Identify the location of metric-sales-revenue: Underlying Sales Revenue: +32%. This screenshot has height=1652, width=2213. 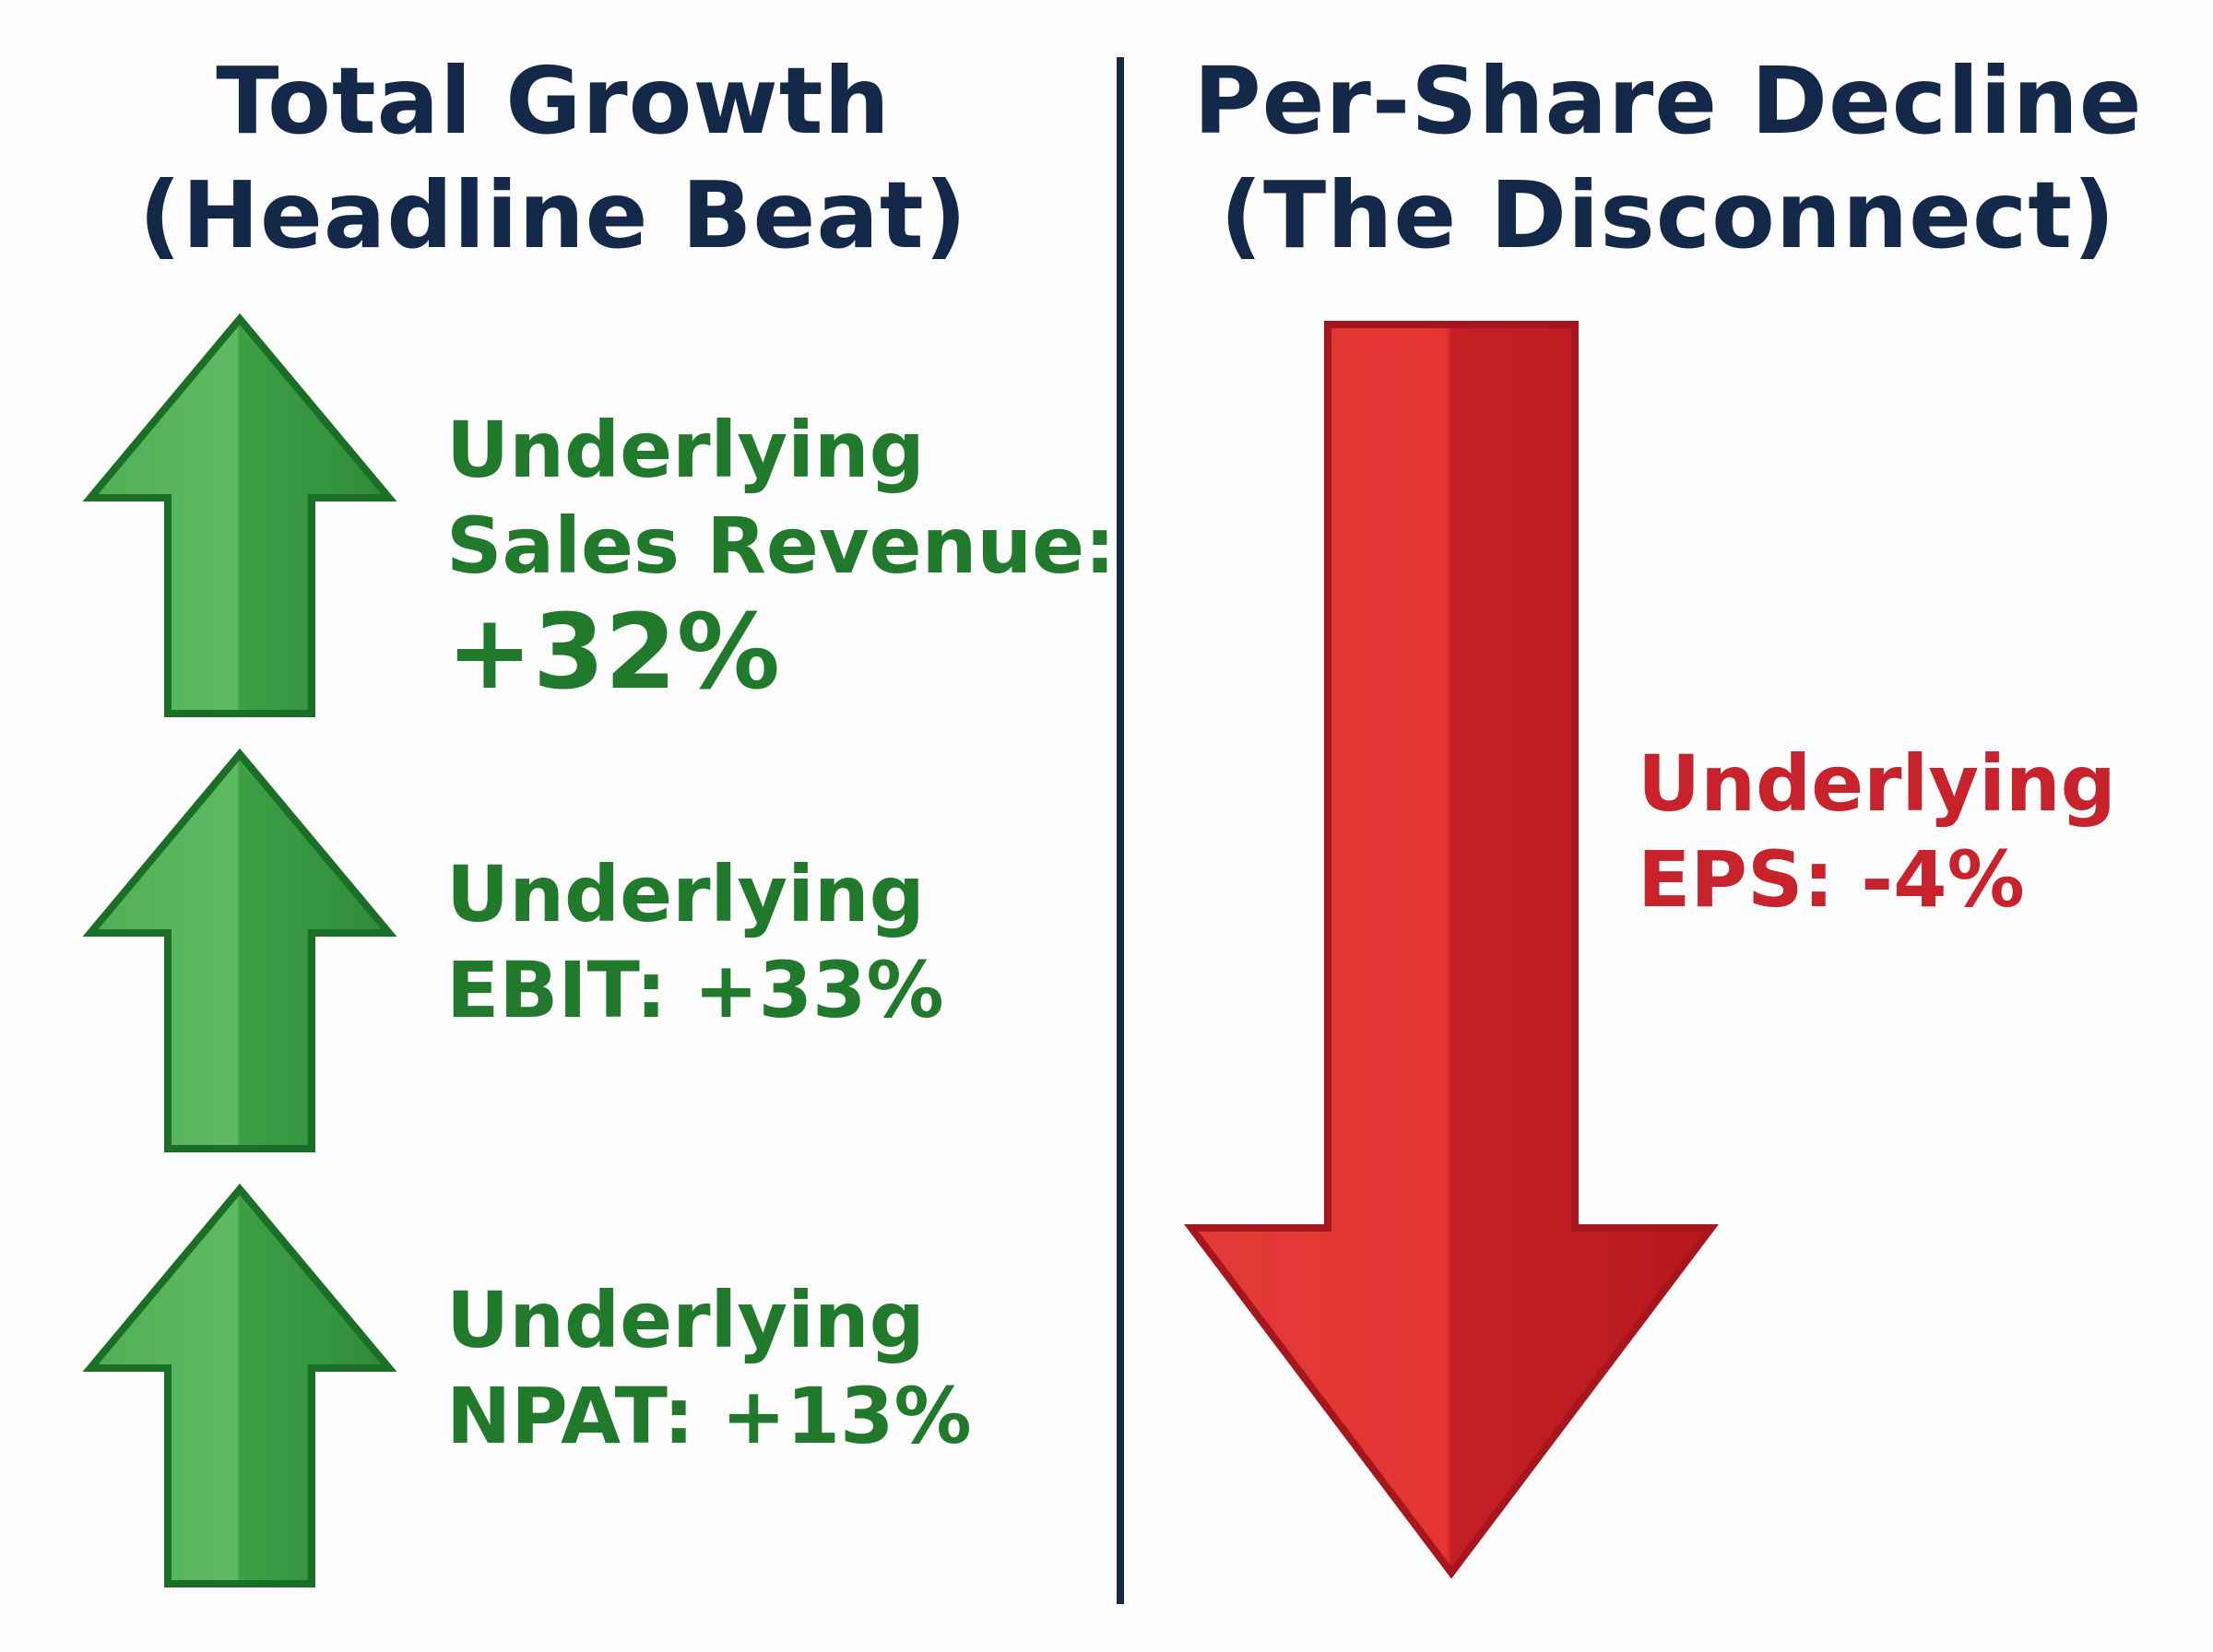
(781, 557).